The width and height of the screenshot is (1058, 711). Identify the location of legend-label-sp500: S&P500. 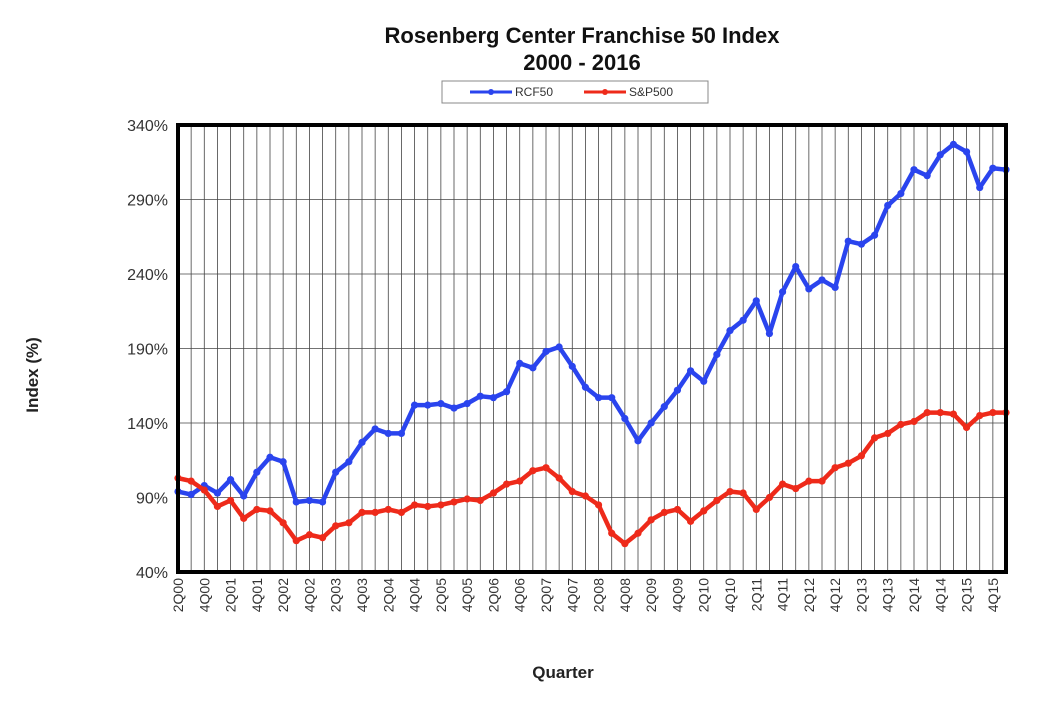
(651, 92).